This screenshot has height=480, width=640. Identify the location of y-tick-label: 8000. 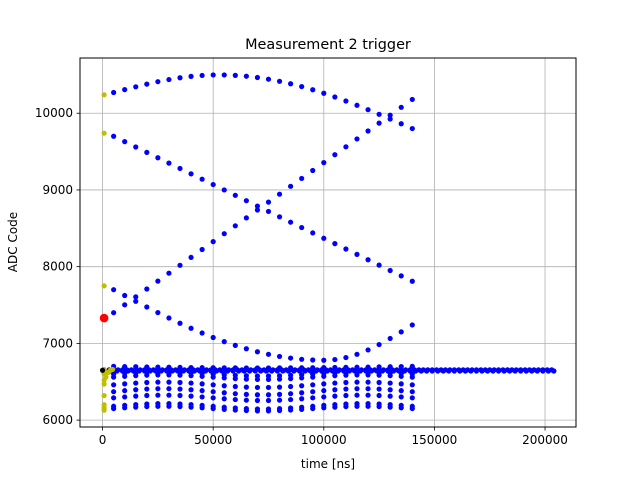
(57, 267).